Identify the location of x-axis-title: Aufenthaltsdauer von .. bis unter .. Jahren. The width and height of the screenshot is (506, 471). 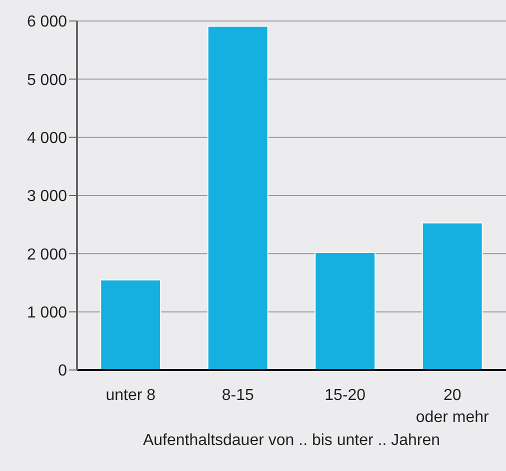
(292, 441).